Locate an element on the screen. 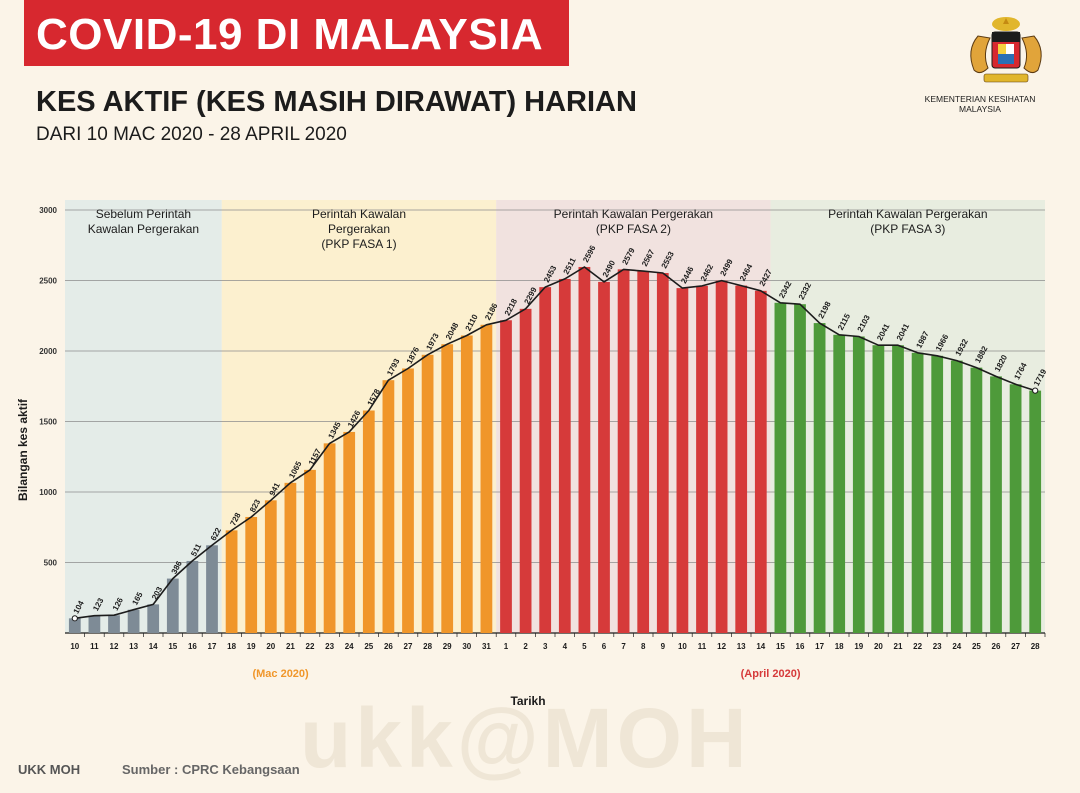  y-axis: 500 1000 1500 2000 2500 3000 is located at coordinates (48, 387).